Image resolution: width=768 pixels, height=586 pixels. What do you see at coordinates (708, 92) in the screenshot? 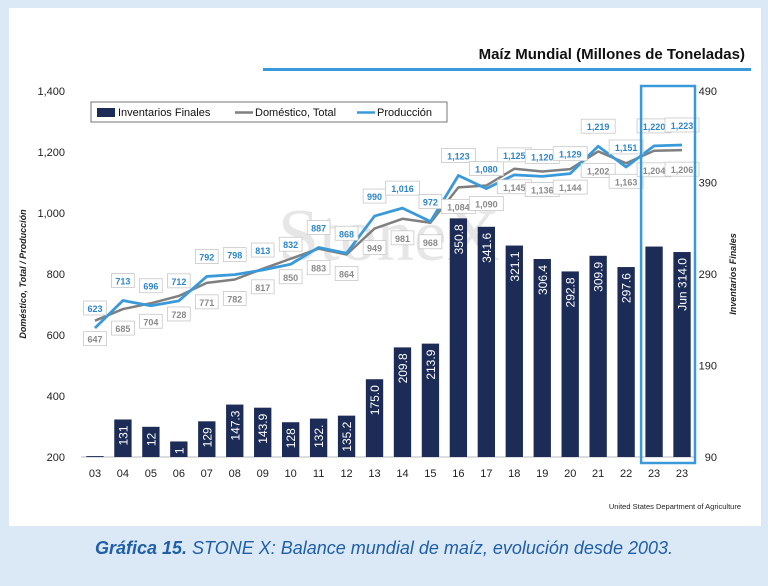
I see `y-tick-right-label: 490` at bounding box center [708, 92].